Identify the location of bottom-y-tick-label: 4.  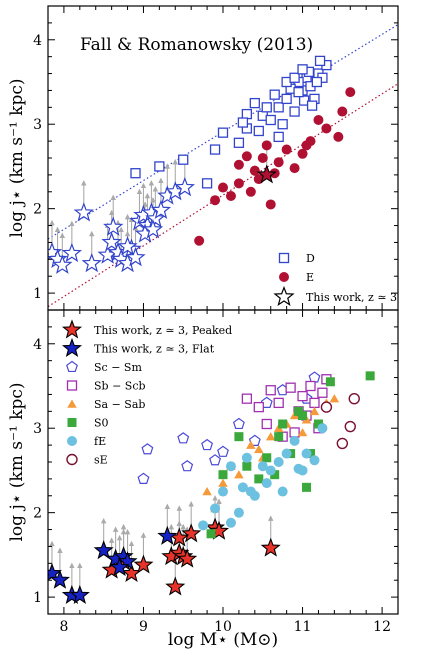
(37, 345).